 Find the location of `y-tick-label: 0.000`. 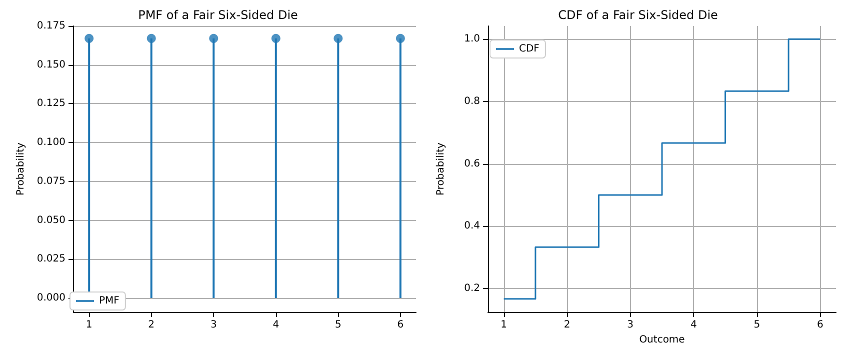

y-tick-label: 0.000 is located at coordinates (51, 298).